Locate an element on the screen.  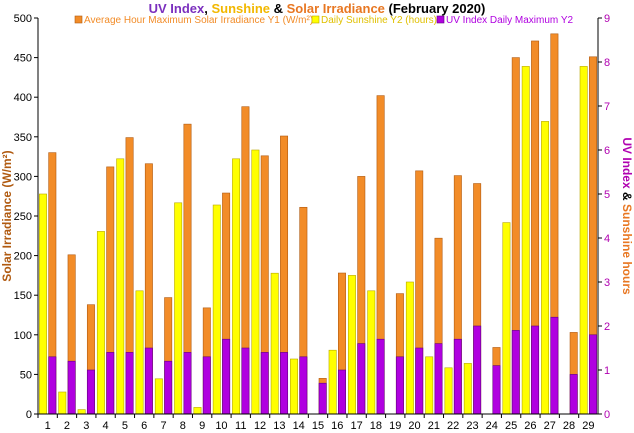
left-tick-label: 50 is located at coordinates (26, 375).